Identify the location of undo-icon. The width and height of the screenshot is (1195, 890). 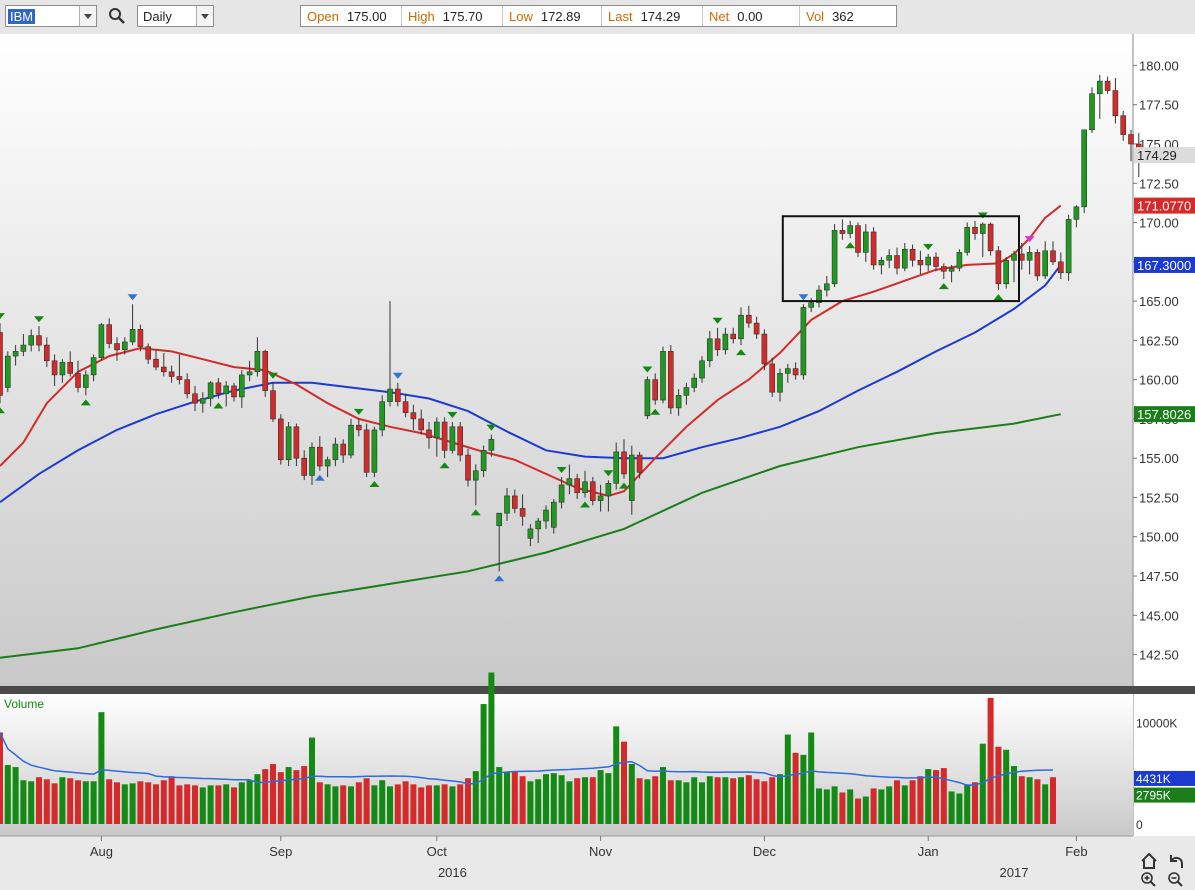
(1176, 861).